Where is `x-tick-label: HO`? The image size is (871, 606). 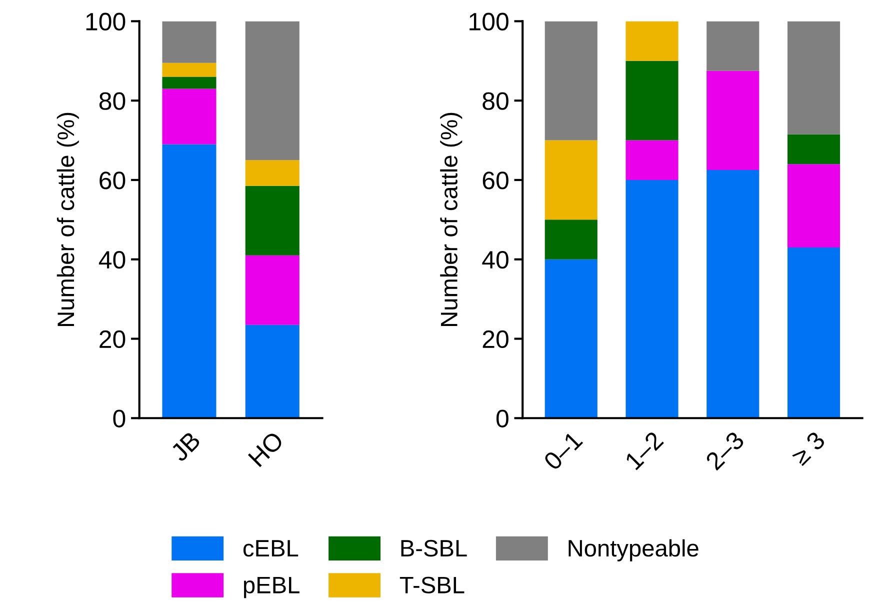 x-tick-label: HO is located at coordinates (266, 449).